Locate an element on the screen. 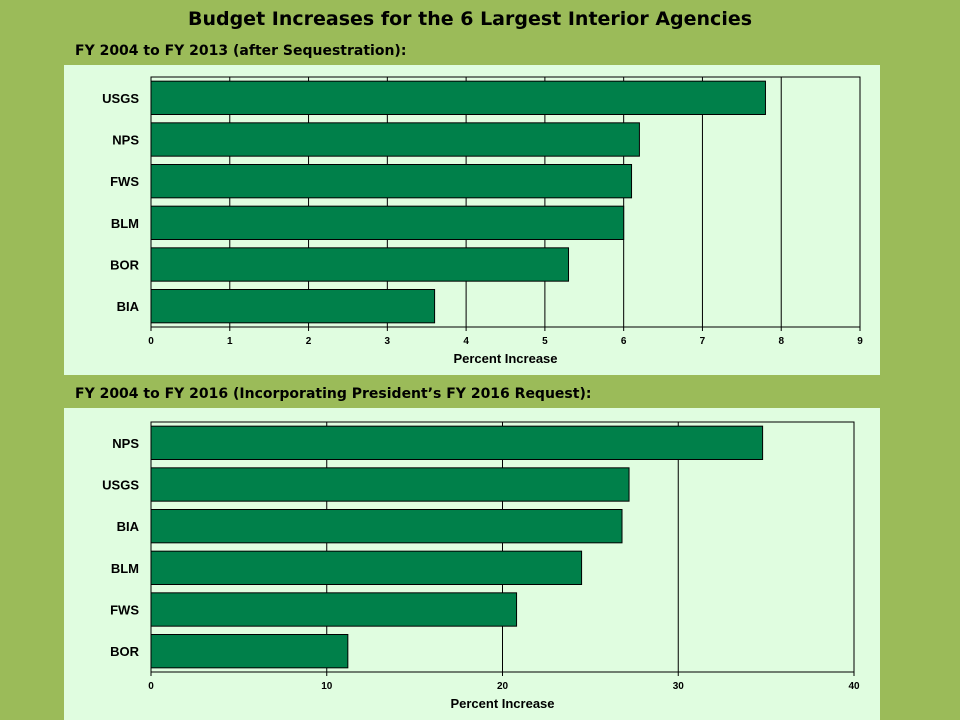 This screenshot has width=960, height=720. x-tick-label: 5 is located at coordinates (545, 341).